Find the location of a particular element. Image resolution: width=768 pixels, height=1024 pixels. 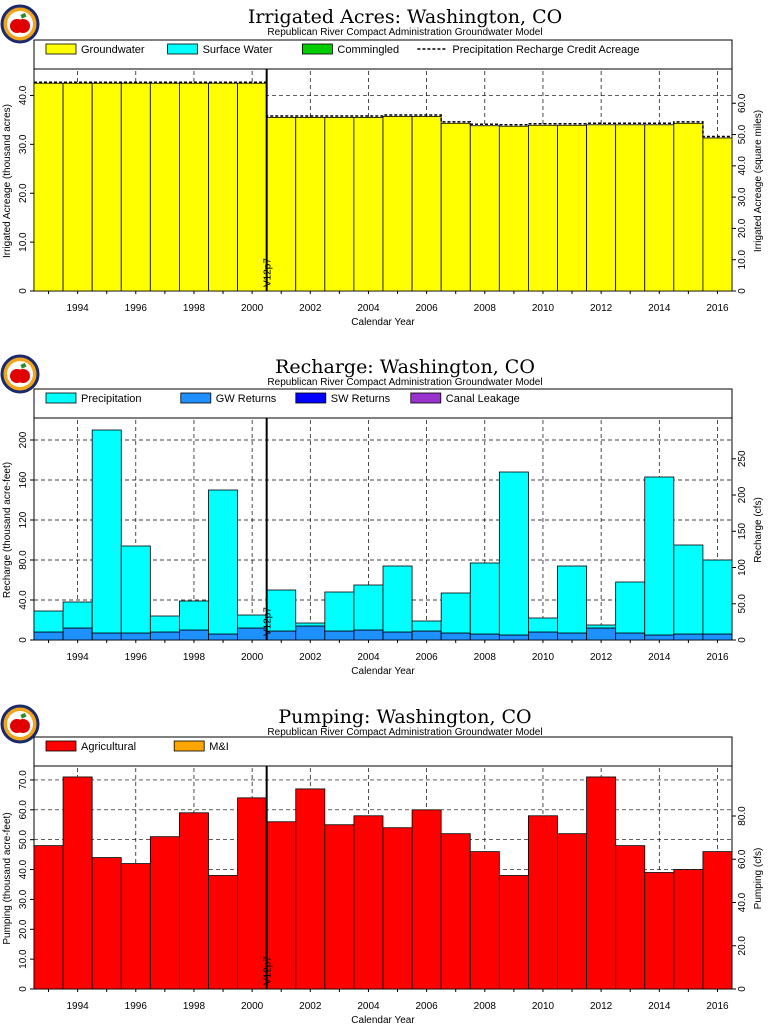

bar-agricultural-2015 is located at coordinates (688, 929).